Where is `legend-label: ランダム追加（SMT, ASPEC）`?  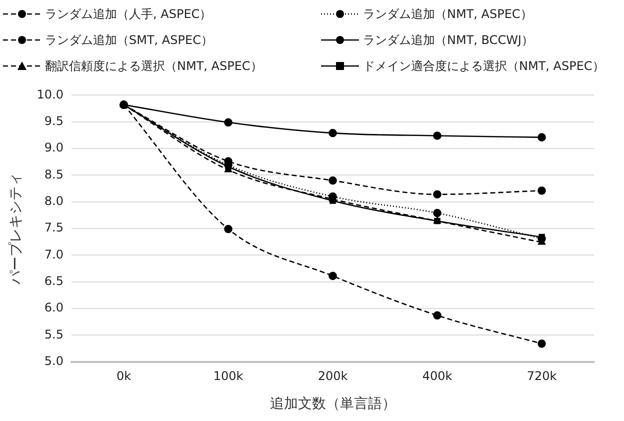 legend-label: ランダム追加（SMT, ASPEC） is located at coordinates (129, 40).